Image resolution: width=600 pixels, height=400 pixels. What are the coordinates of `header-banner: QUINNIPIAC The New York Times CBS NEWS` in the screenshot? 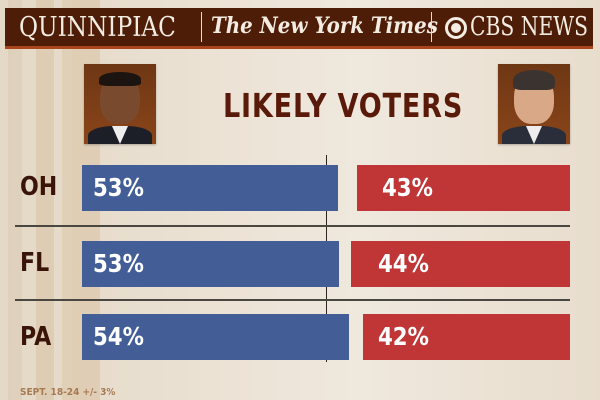 It's located at (299, 28).